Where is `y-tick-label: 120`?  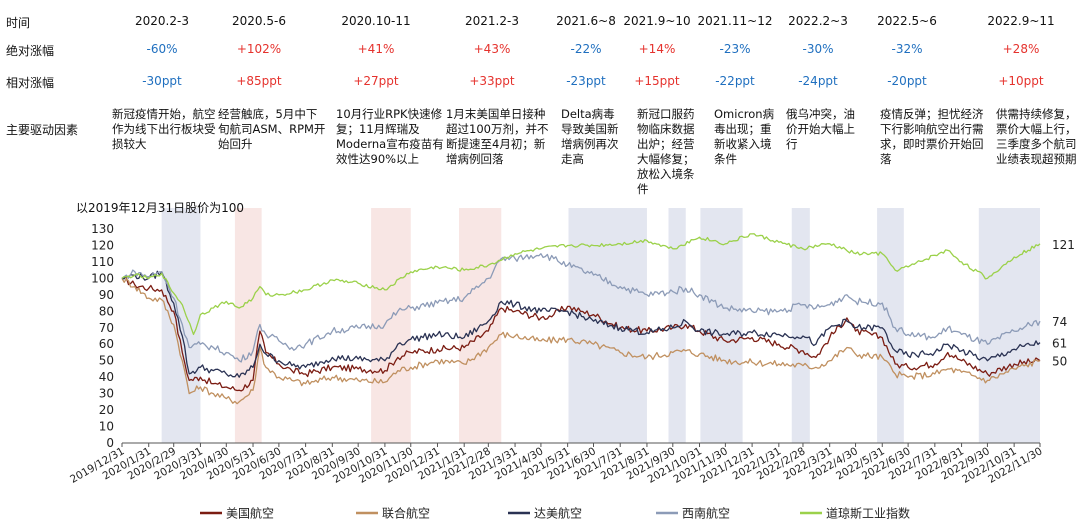
y-tick-label: 120 is located at coordinates (102, 245).